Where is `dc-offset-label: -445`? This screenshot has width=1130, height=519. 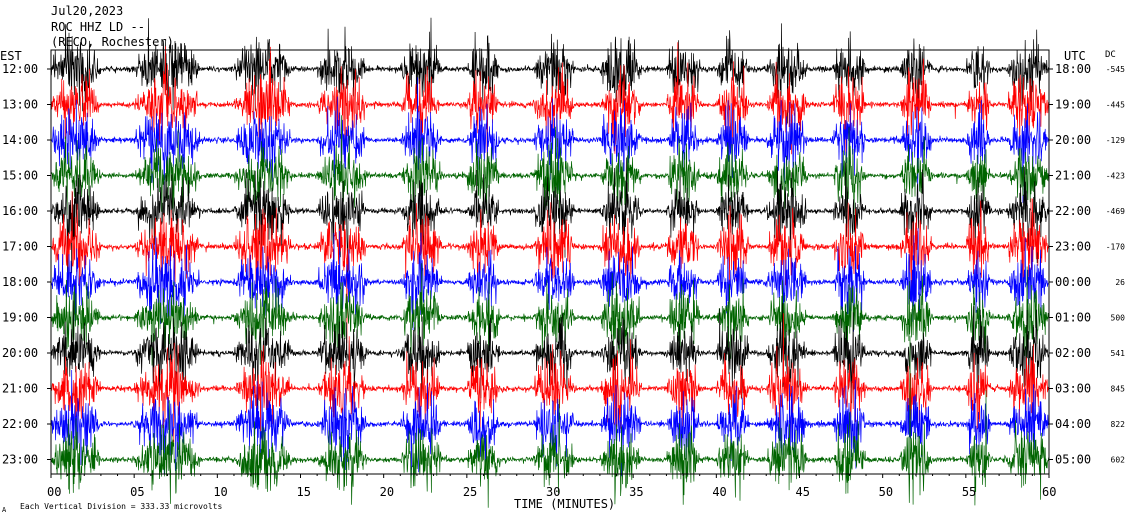
dc-offset-label: -445 is located at coordinates (1115, 105).